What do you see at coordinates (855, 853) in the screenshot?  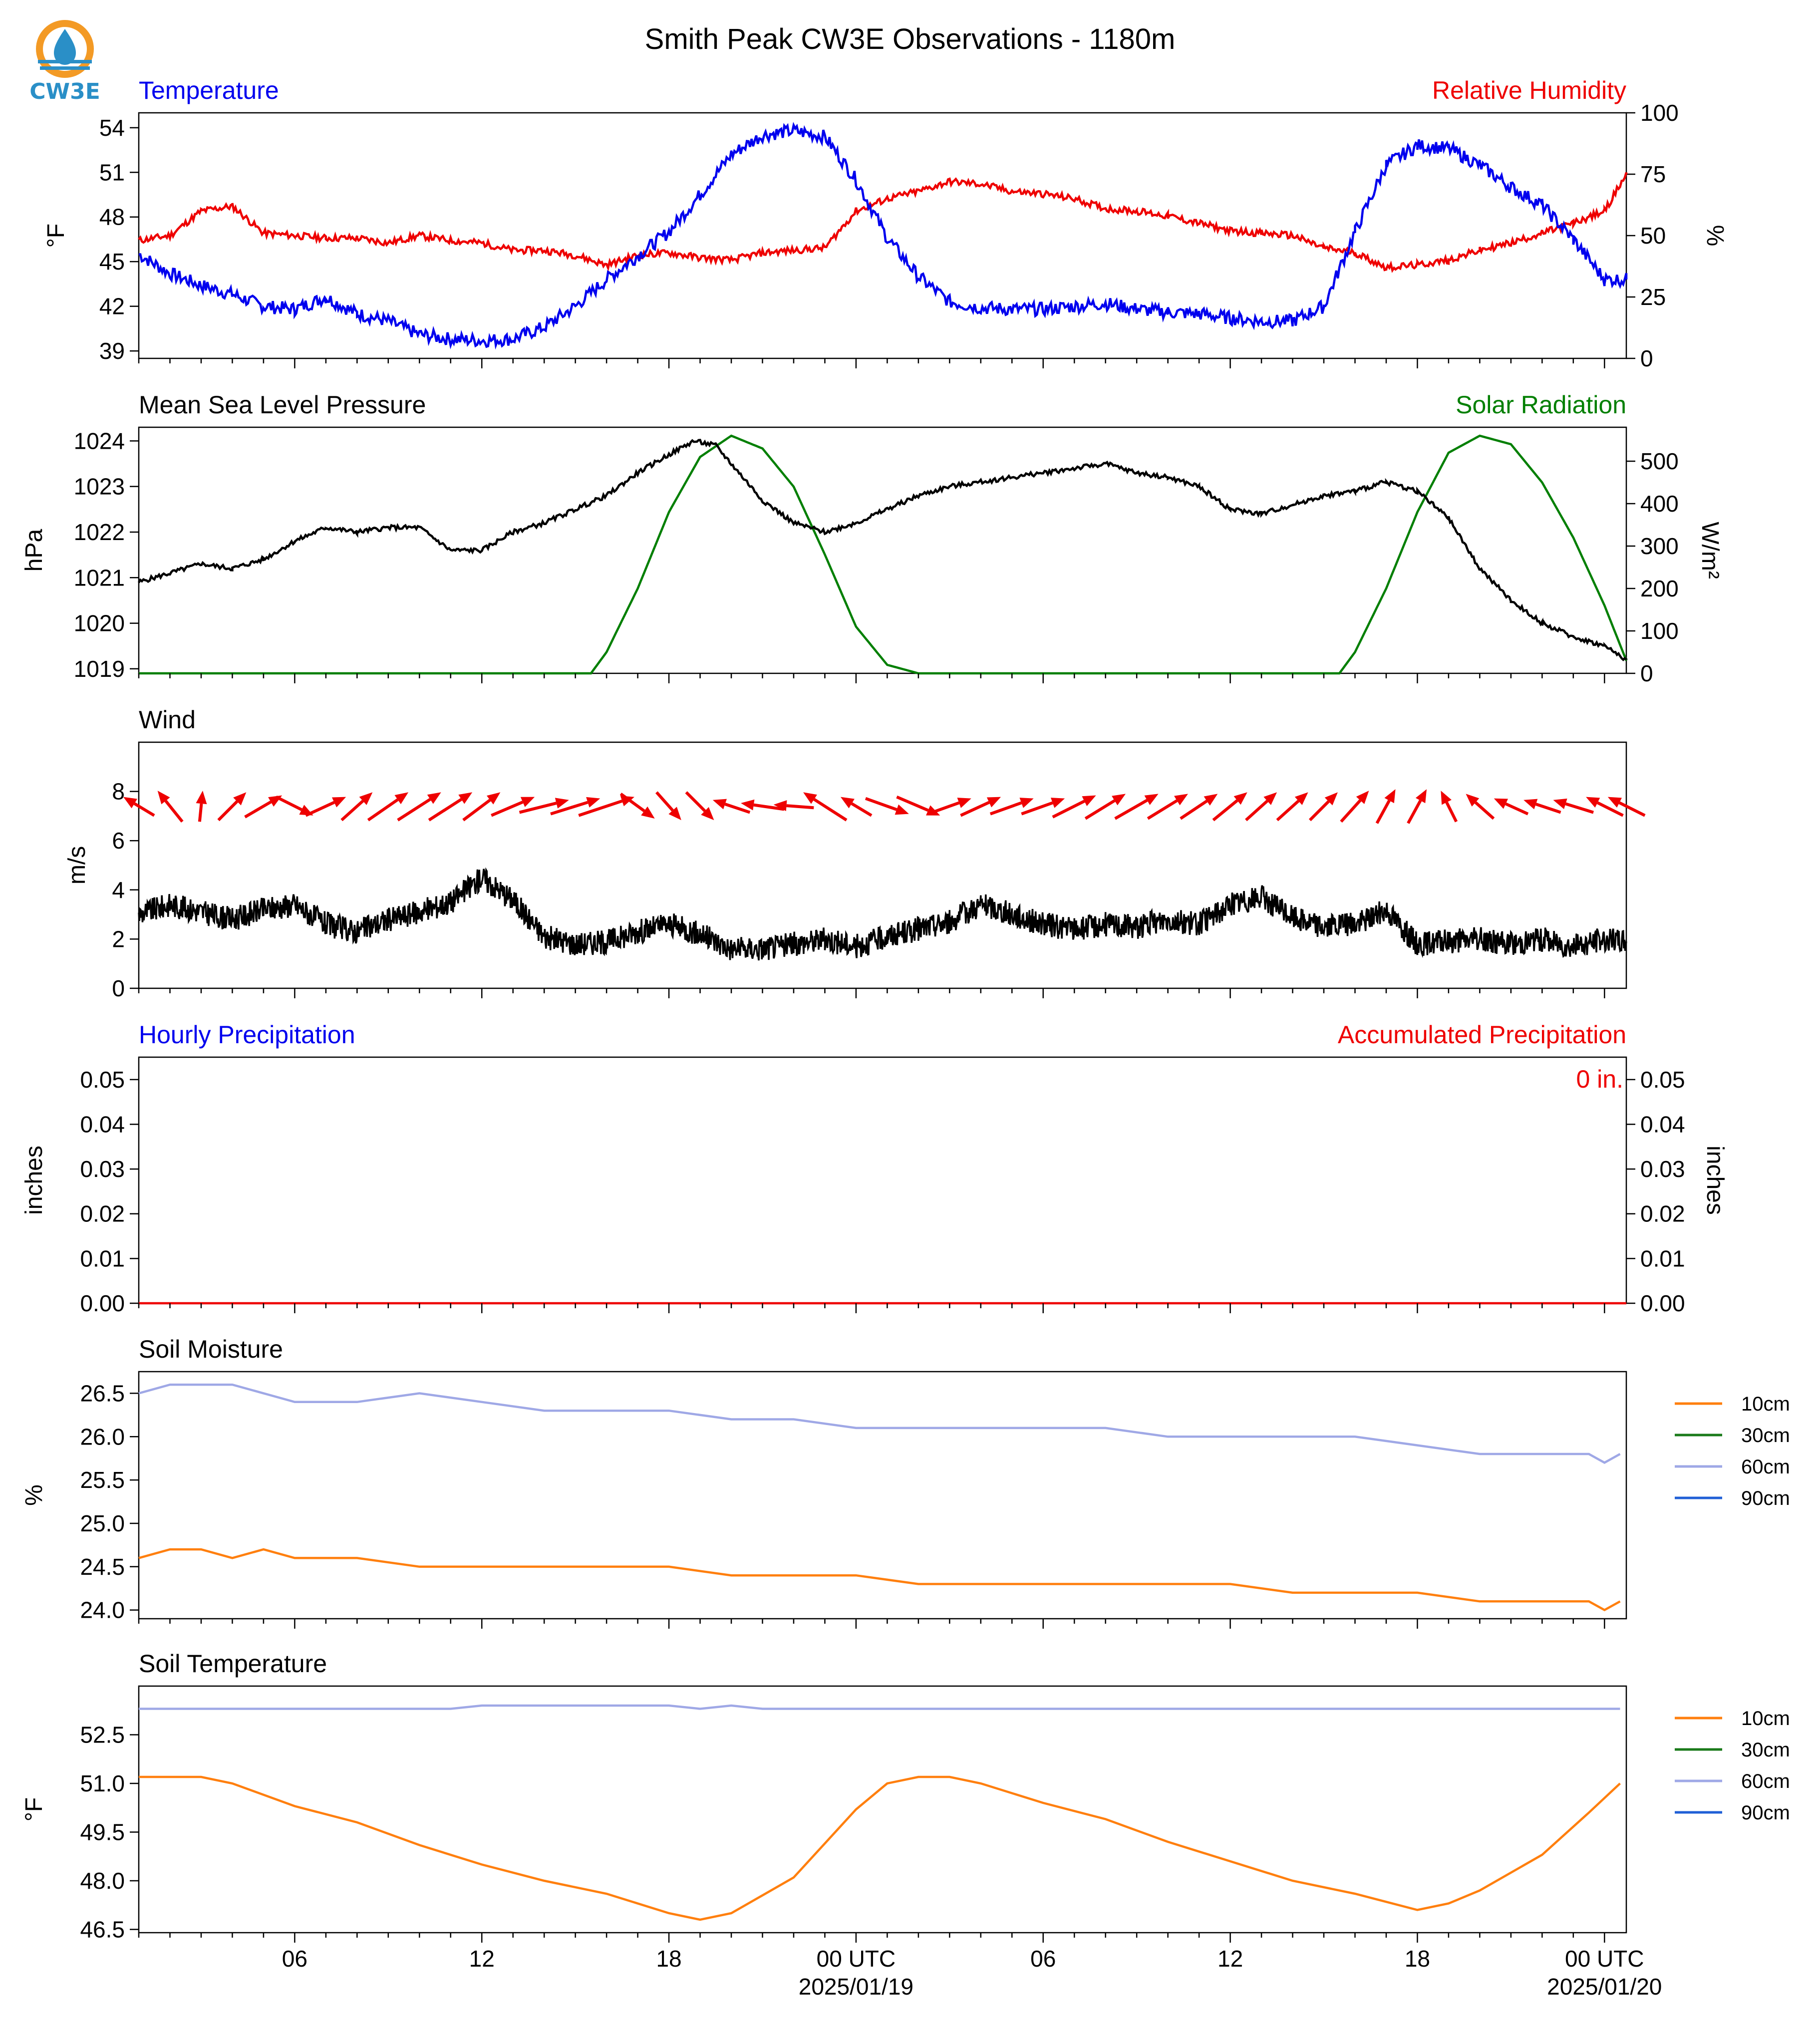 I see `panel-wind: 0 2 4 6 8 Wind m/s` at bounding box center [855, 853].